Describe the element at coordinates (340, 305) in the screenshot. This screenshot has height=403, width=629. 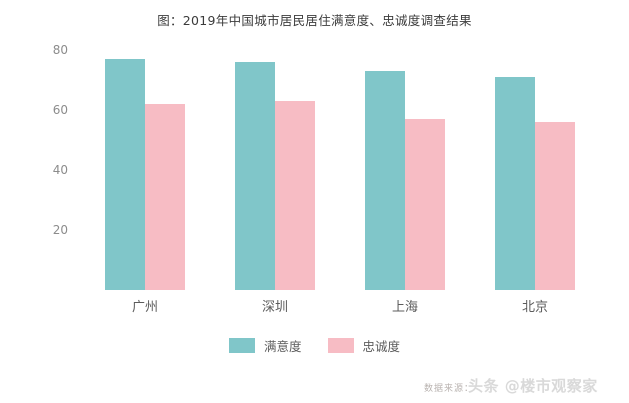
I see `x-axis-category-labels: 广州 深圳 上海 北京` at that location.